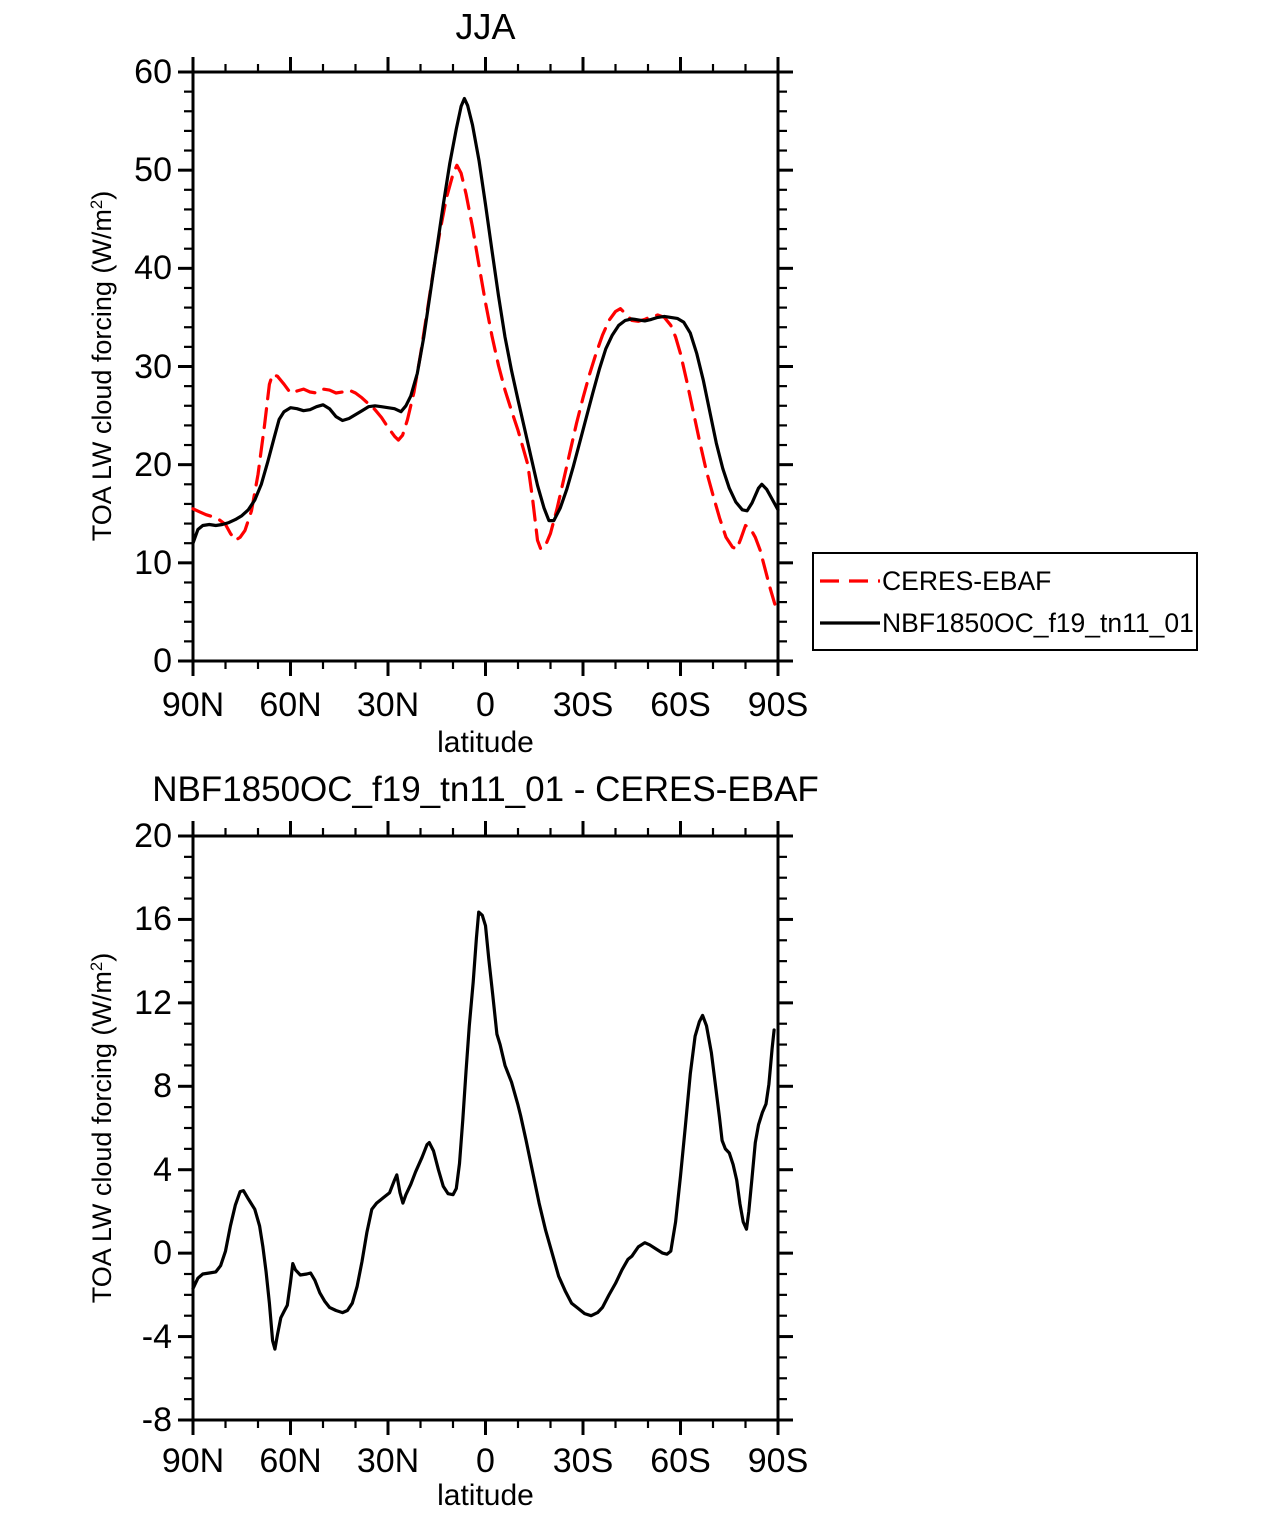 The width and height of the screenshot is (1285, 1517). I want to click on top-chart-x-axis-label: latitude, so click(485, 742).